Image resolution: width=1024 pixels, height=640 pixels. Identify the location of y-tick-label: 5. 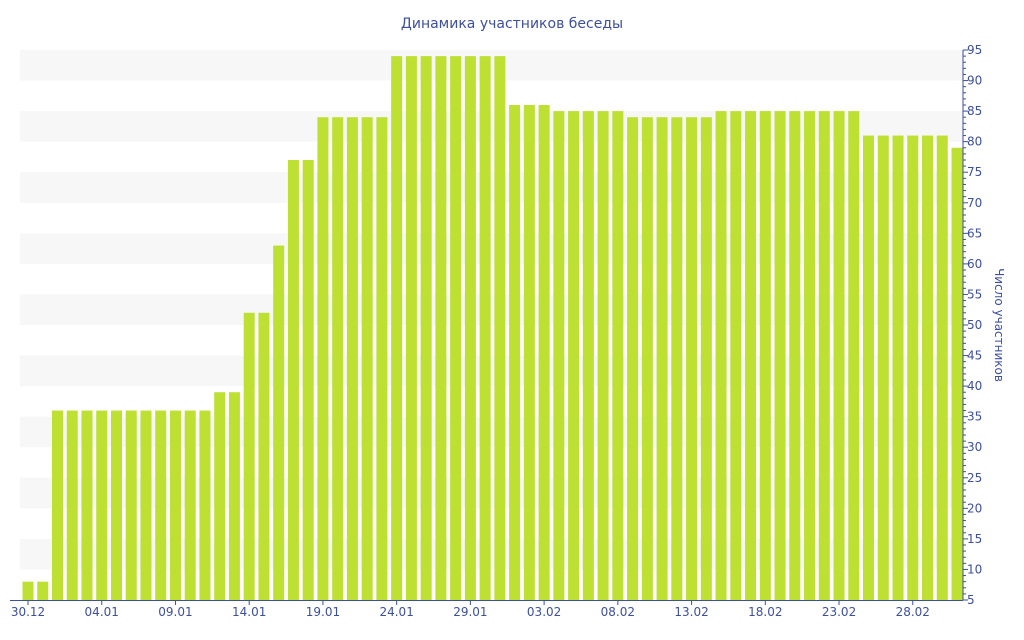
(971, 600).